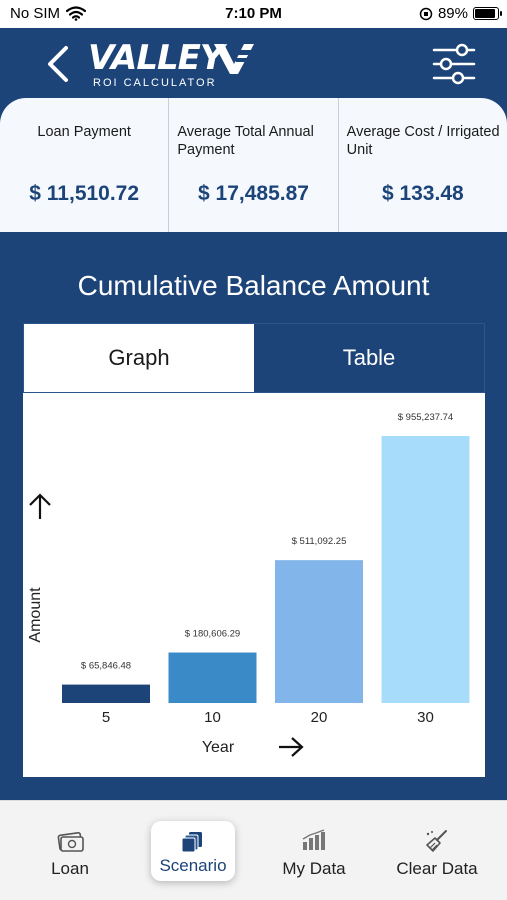 This screenshot has width=507, height=900. Describe the element at coordinates (84, 132) in the screenshot. I see `loan-payment-label: Loan Payment` at that location.